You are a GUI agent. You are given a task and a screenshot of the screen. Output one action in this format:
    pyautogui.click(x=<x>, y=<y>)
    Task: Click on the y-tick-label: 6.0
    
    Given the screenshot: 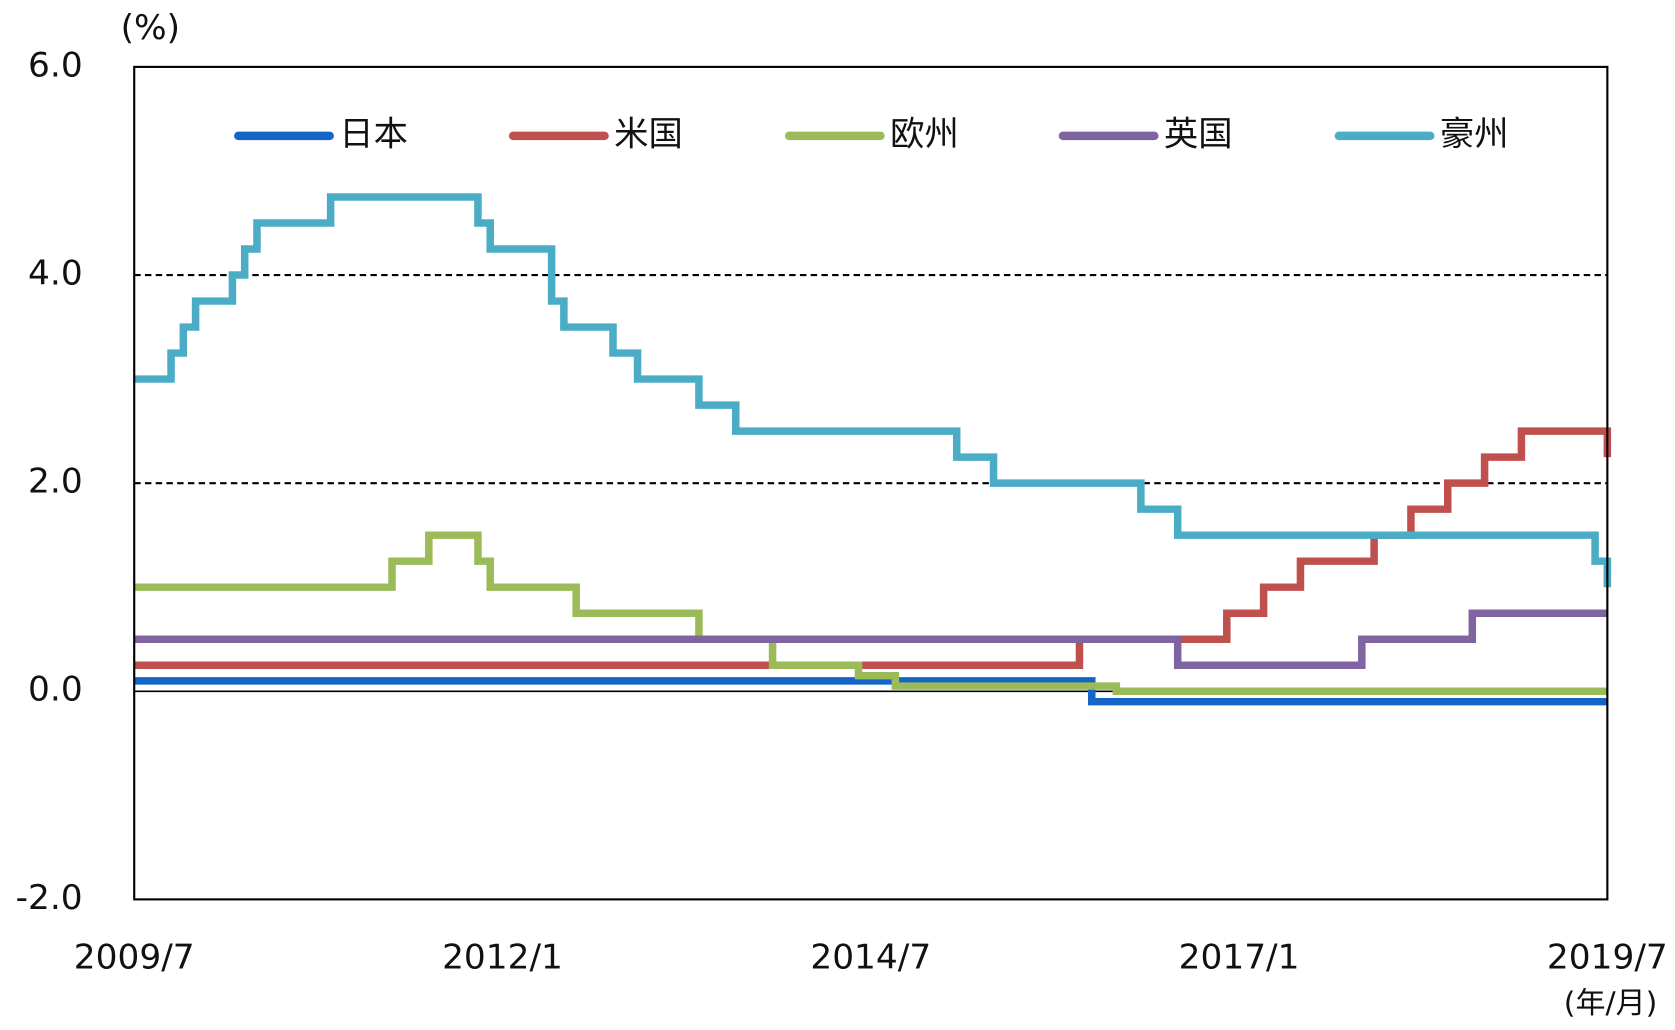 What is the action you would take?
    pyautogui.click(x=55, y=66)
    